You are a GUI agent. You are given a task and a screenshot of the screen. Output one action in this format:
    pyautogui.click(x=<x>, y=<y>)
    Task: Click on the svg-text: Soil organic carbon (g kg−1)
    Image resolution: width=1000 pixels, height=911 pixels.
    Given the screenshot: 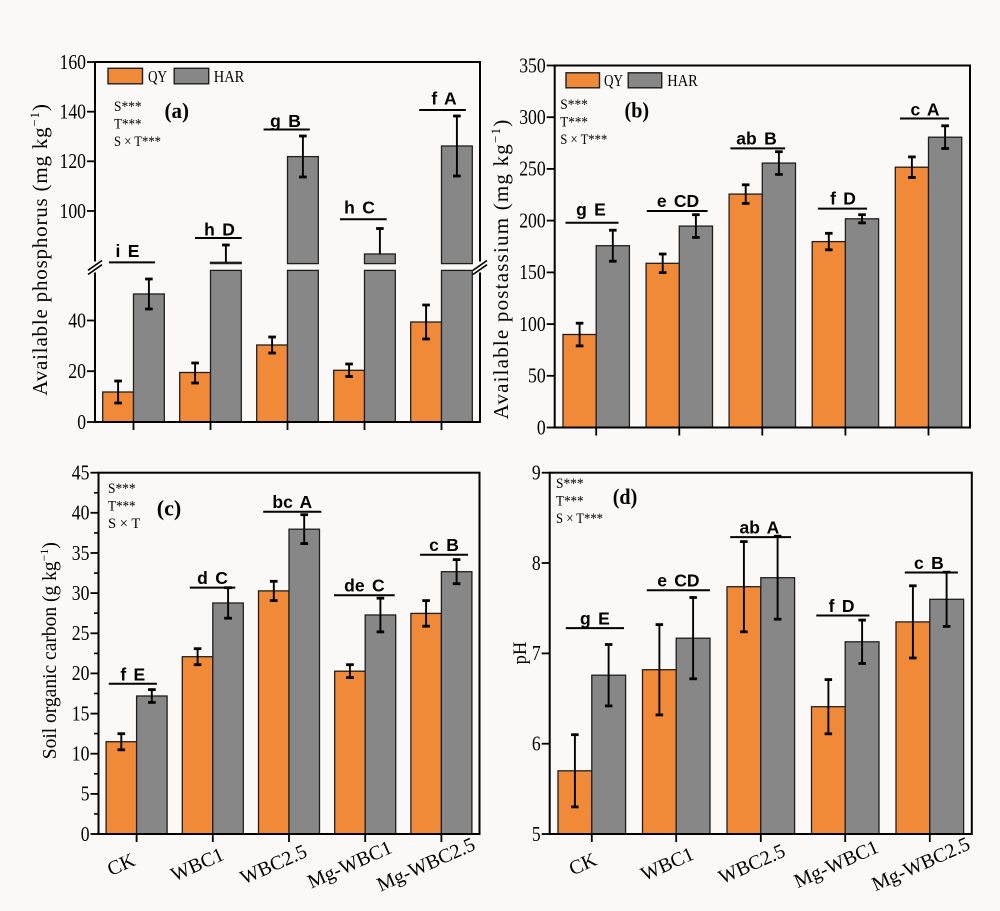 What is the action you would take?
    pyautogui.click(x=49, y=650)
    